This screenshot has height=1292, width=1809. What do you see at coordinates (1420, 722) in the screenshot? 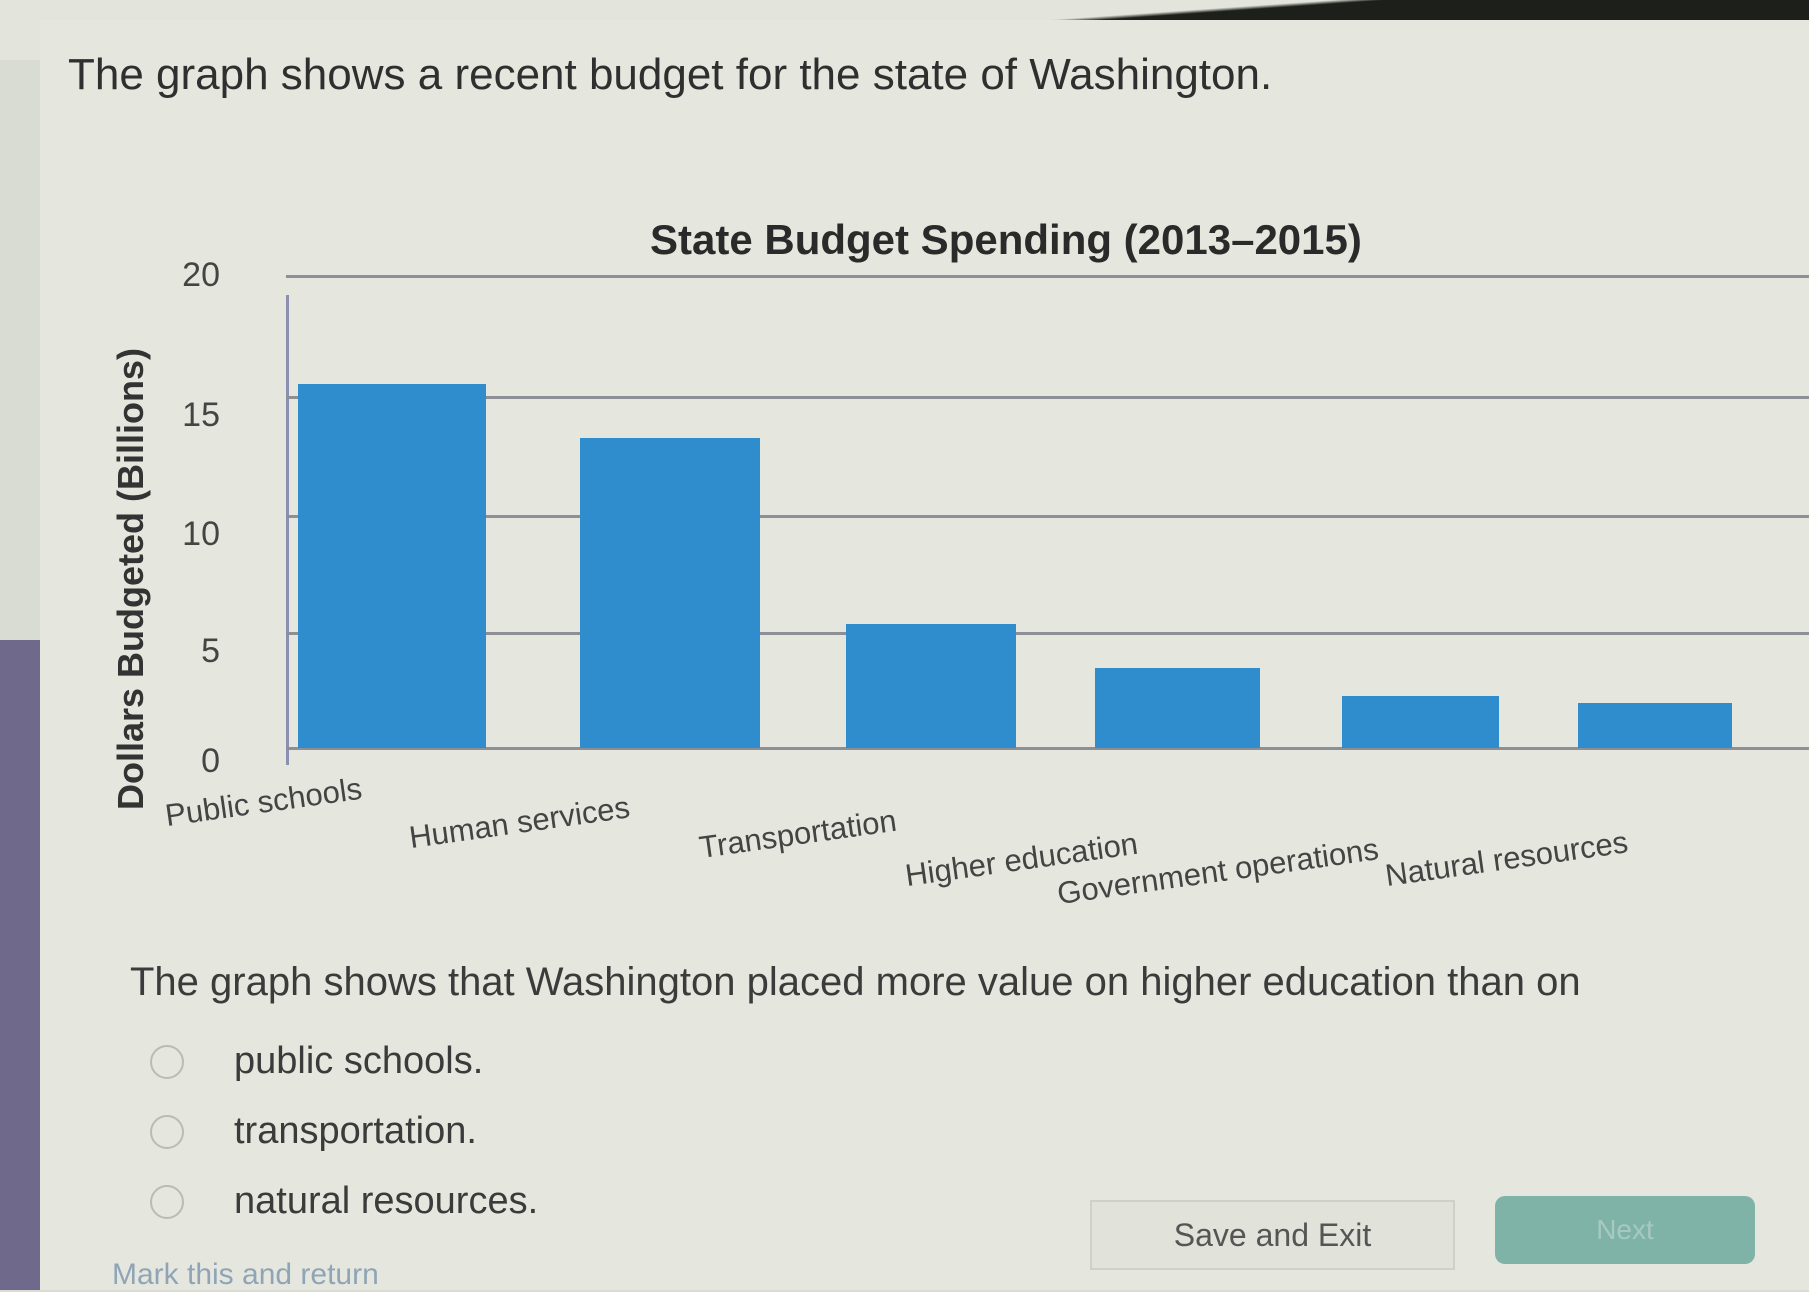
I see `bar-government-operations` at bounding box center [1420, 722].